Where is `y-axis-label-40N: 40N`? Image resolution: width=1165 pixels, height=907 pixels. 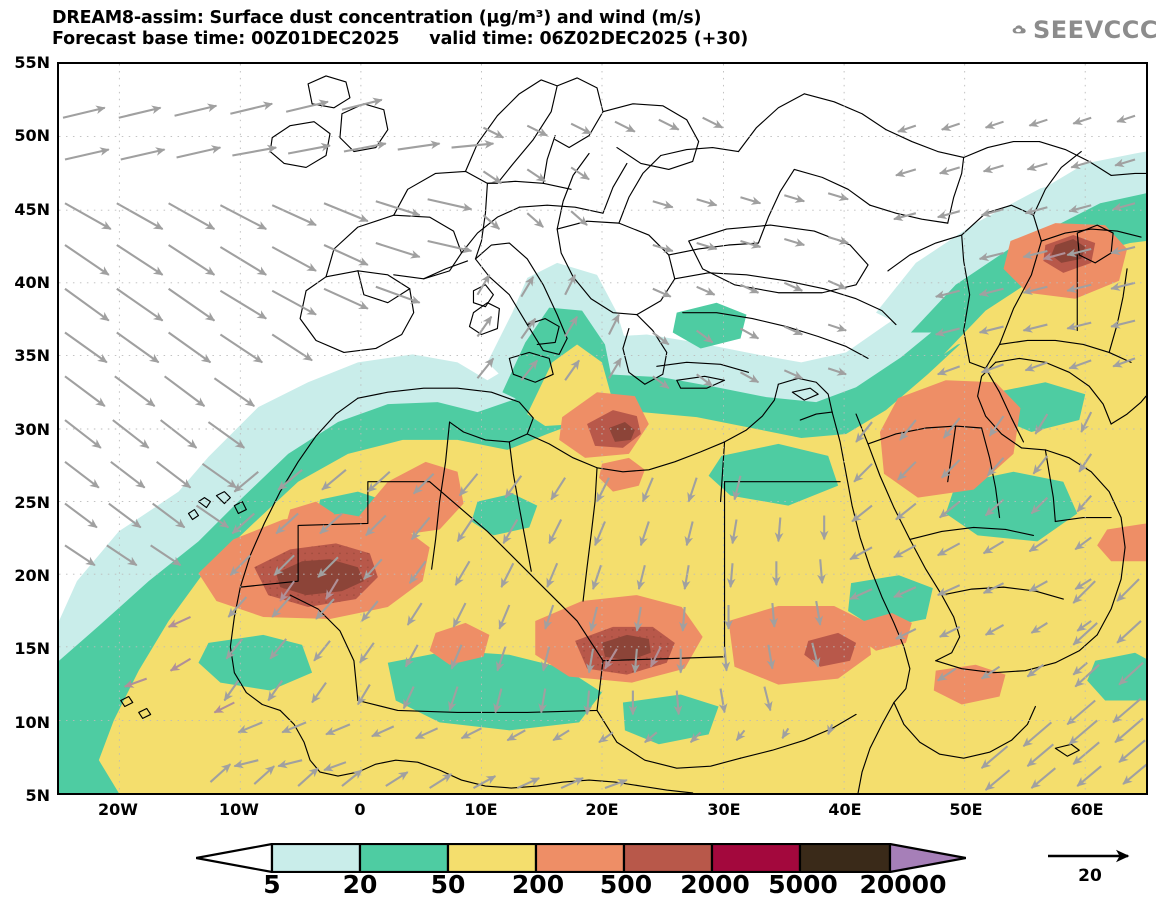
y-axis-label-40N: 40N is located at coordinates (32, 282).